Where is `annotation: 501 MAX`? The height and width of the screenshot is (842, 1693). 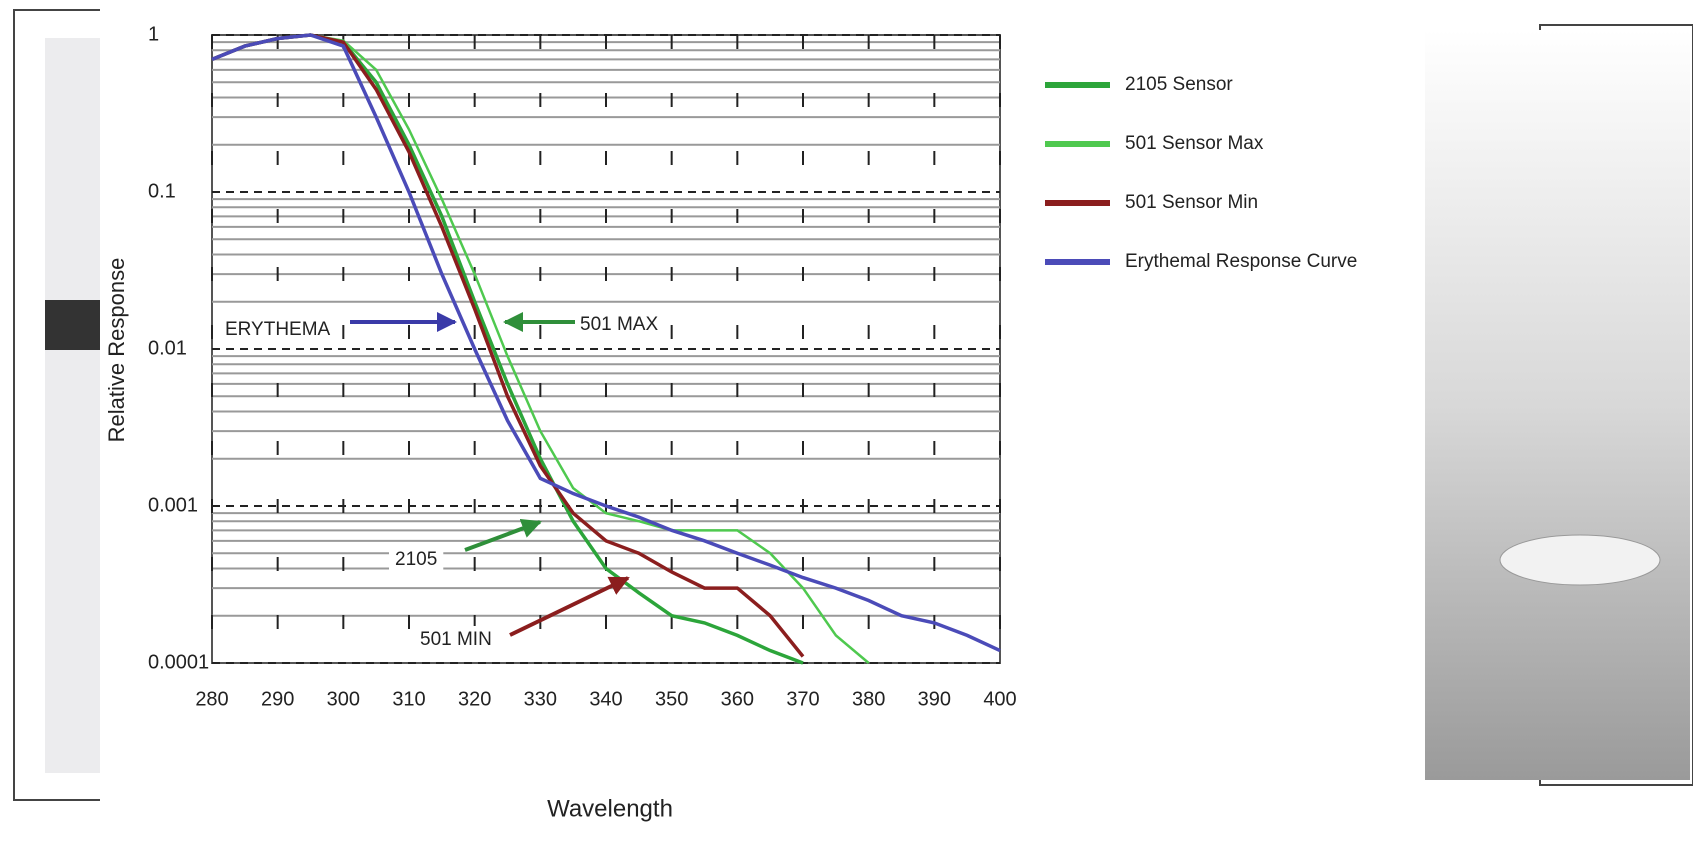 annotation: 501 MAX is located at coordinates (619, 324).